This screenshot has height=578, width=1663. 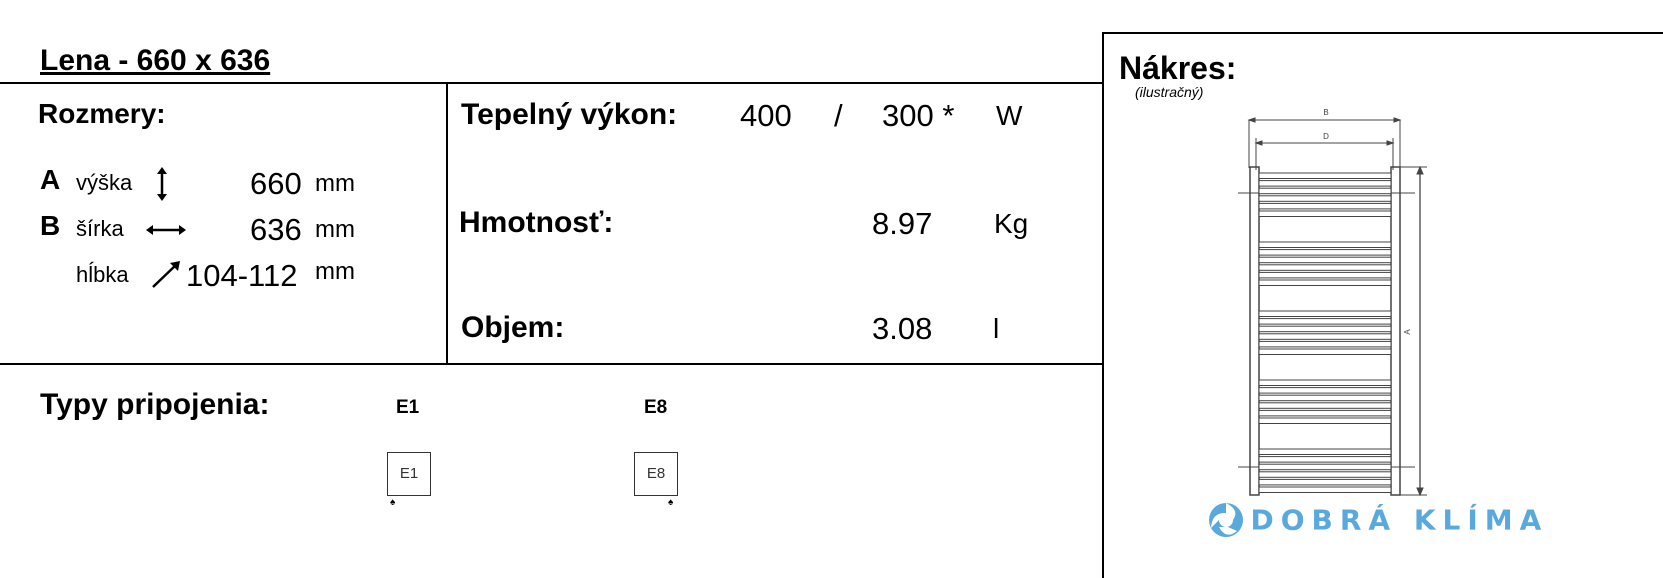 What do you see at coordinates (50, 225) in the screenshot?
I see `dimension-letter: B` at bounding box center [50, 225].